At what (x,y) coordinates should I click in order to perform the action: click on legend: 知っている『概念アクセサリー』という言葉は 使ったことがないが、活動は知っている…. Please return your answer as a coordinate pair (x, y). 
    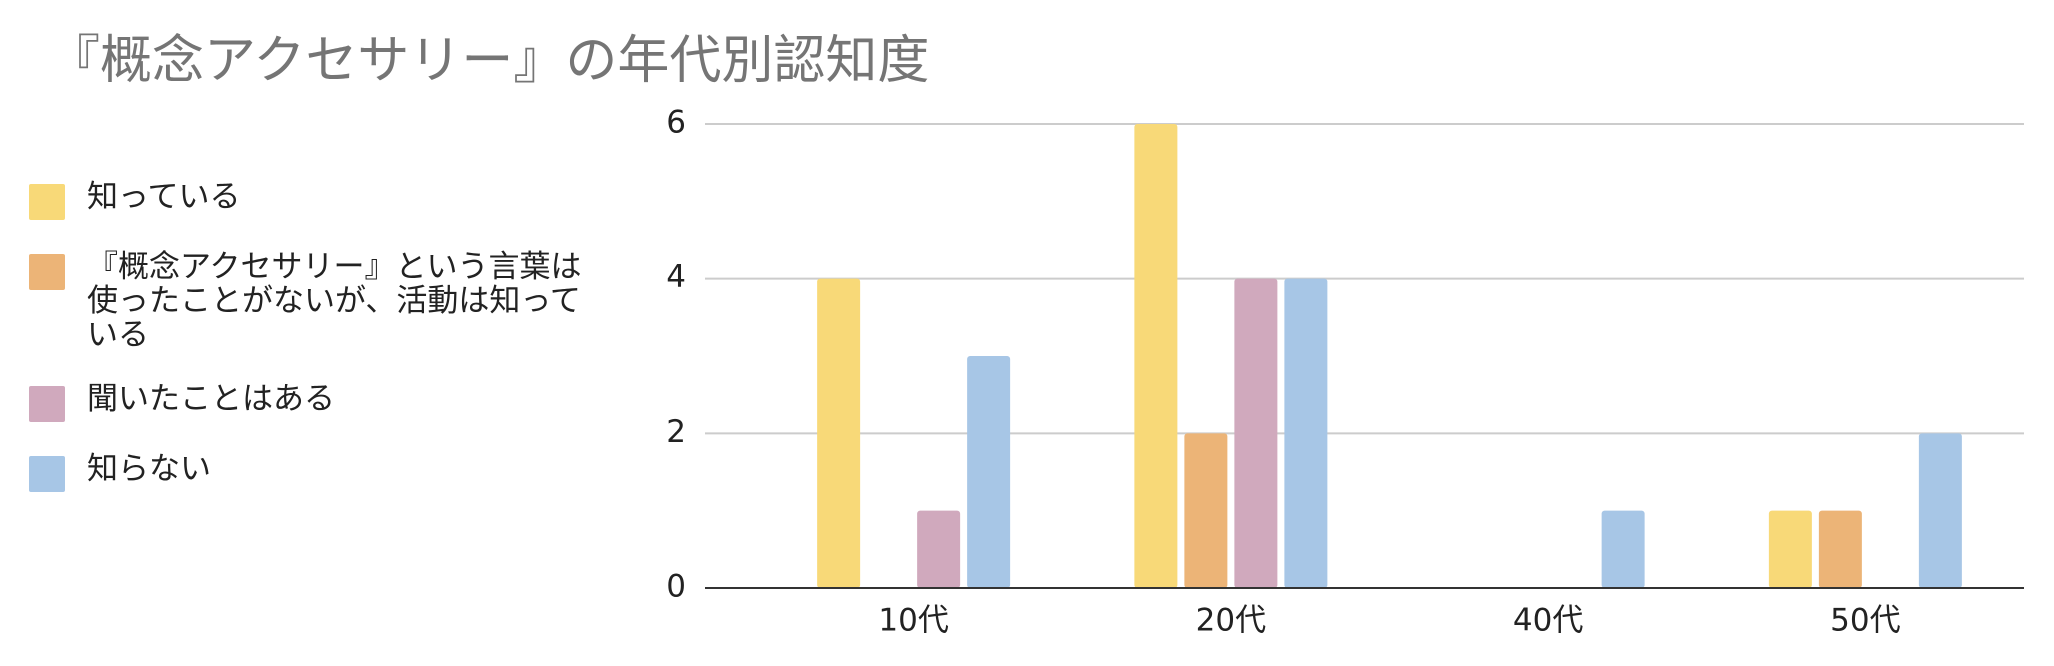
    Looking at the image, I should click on (314, 351).